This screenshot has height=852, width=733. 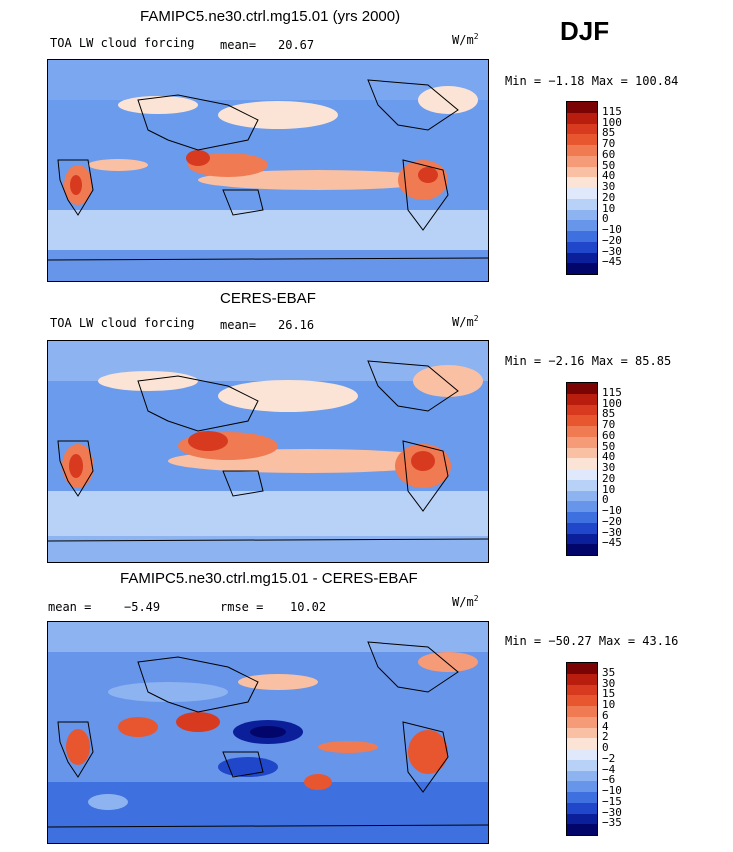 What do you see at coordinates (238, 325) in the screenshot?
I see `panel-2-mean-label: mean=` at bounding box center [238, 325].